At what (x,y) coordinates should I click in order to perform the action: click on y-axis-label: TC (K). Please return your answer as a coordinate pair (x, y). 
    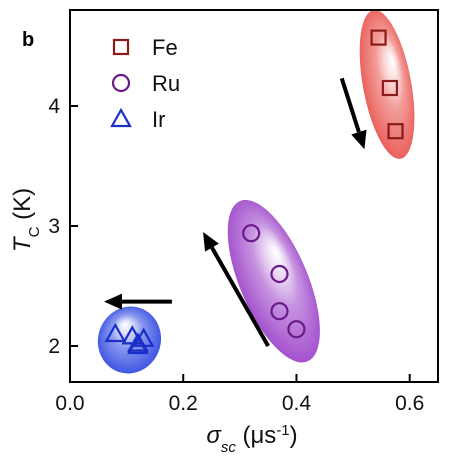
    Looking at the image, I should click on (26, 220).